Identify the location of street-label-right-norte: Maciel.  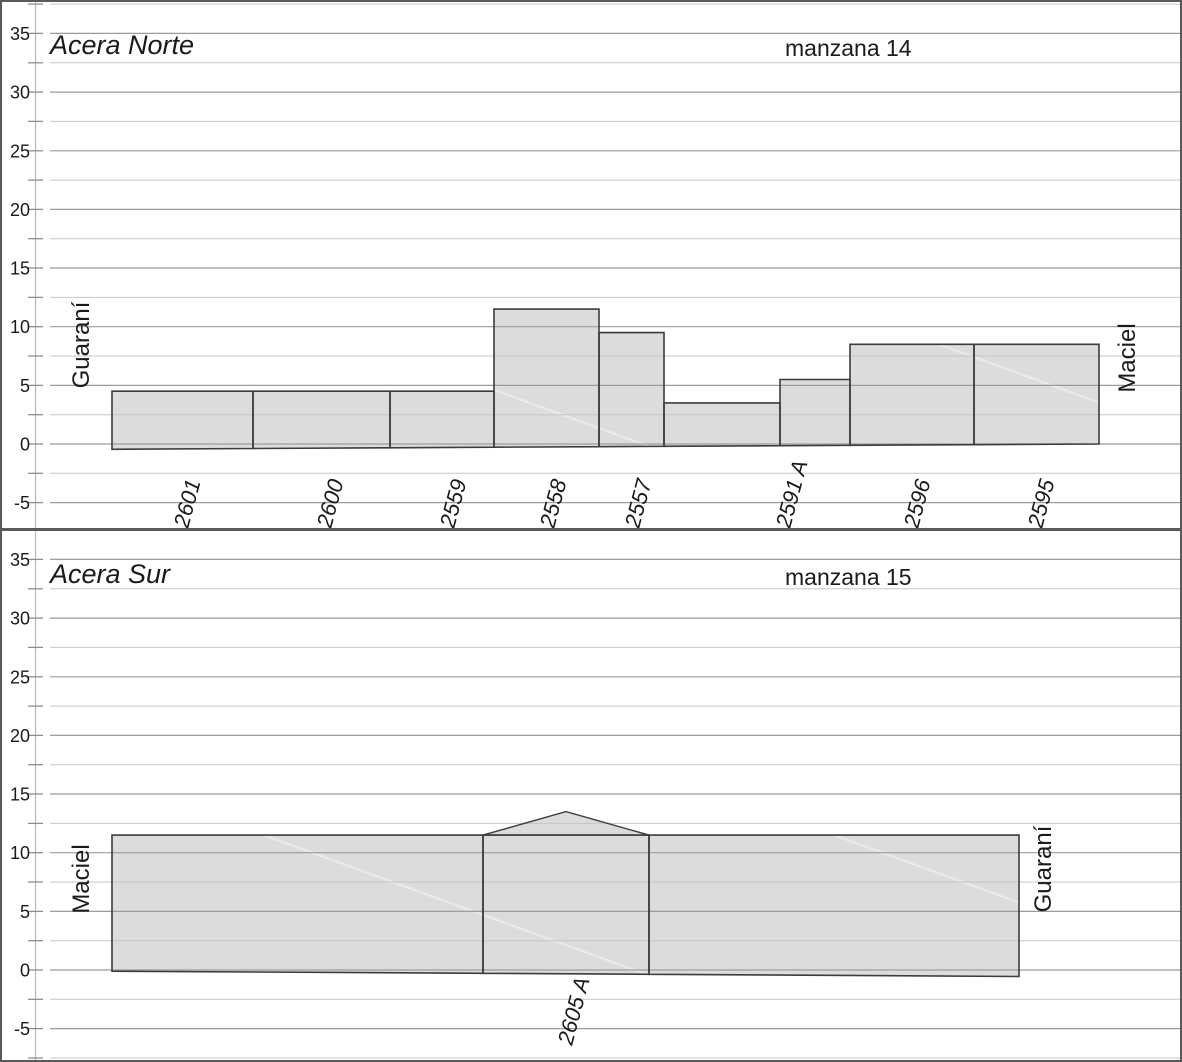
(1127, 358).